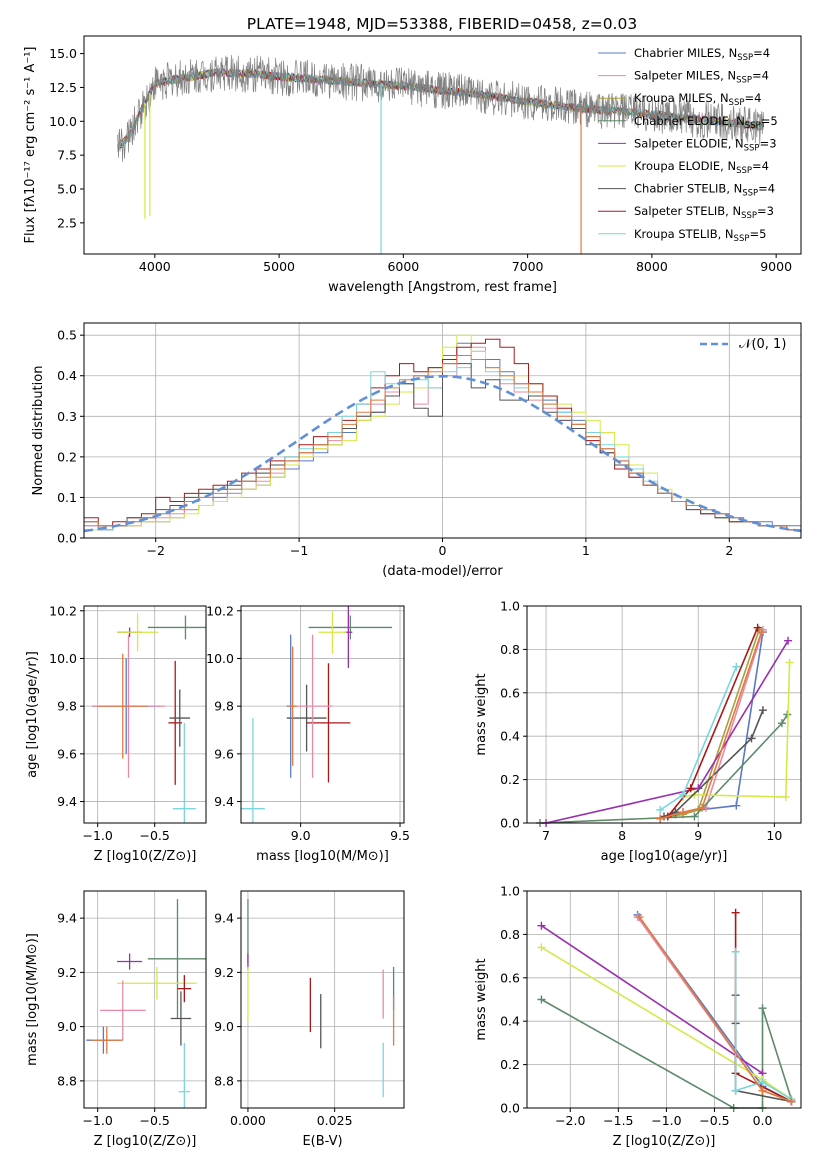 This screenshot has height=1170, width=819. What do you see at coordinates (666, 1010) in the screenshot?
I see `weight-lines` at bounding box center [666, 1010].